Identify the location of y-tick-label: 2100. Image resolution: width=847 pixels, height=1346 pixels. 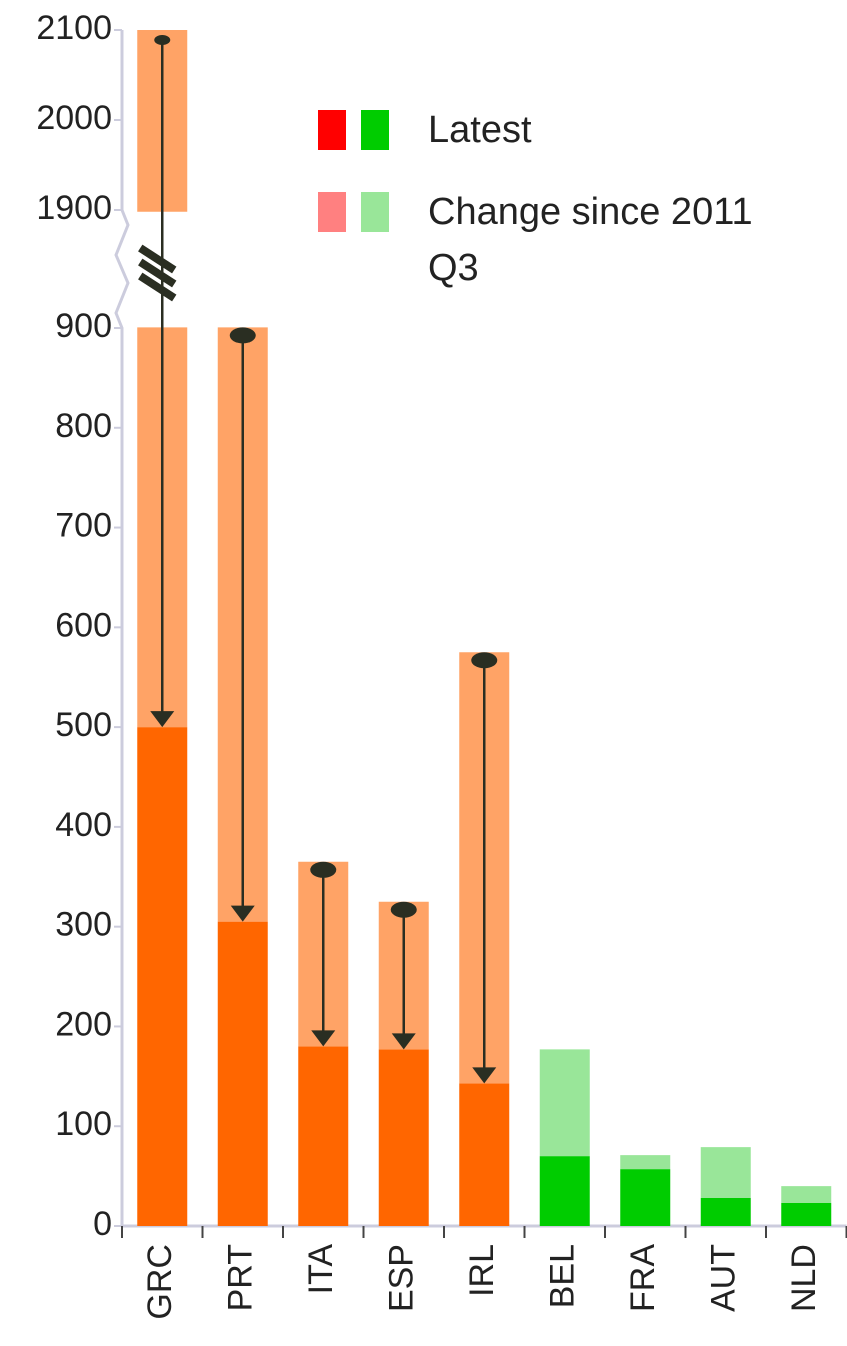
(74, 28).